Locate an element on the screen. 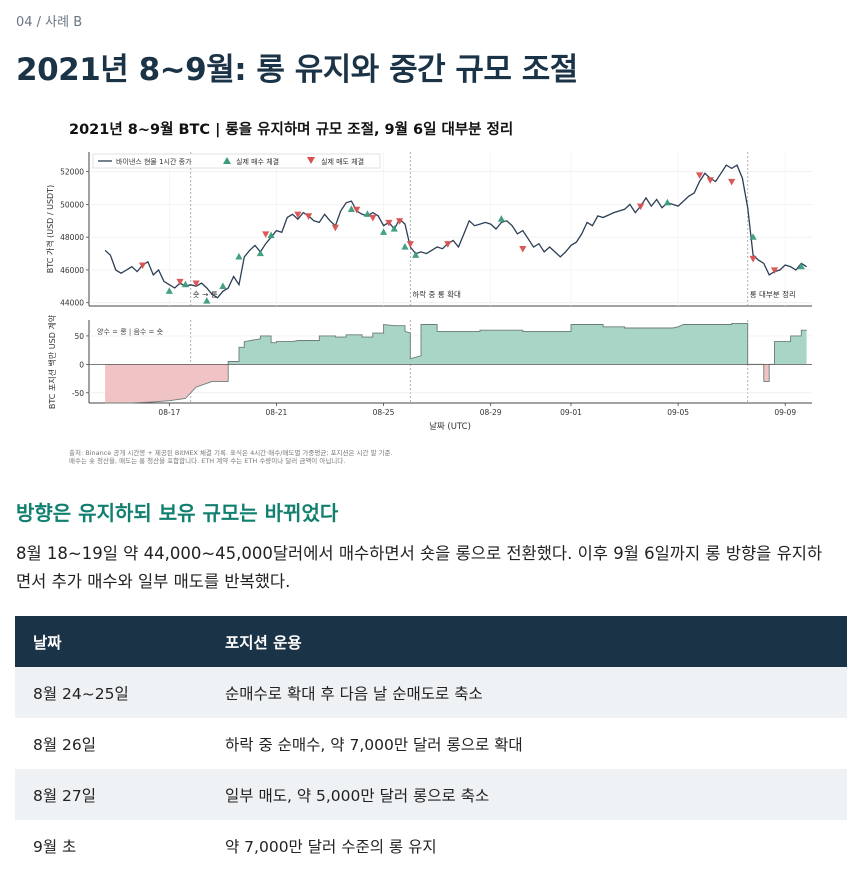 This screenshot has width=863, height=871. x-tick-label: 09-01 is located at coordinates (571, 412).